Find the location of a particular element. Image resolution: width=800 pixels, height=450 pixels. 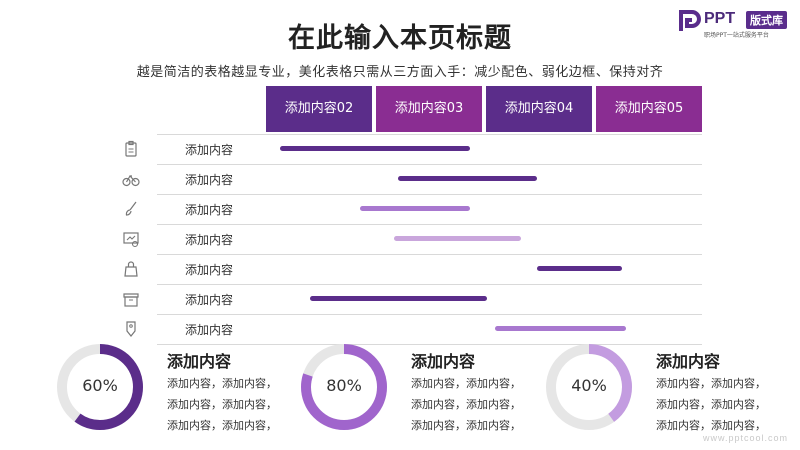

column-header-2: 添加内容02 is located at coordinates (319, 109).